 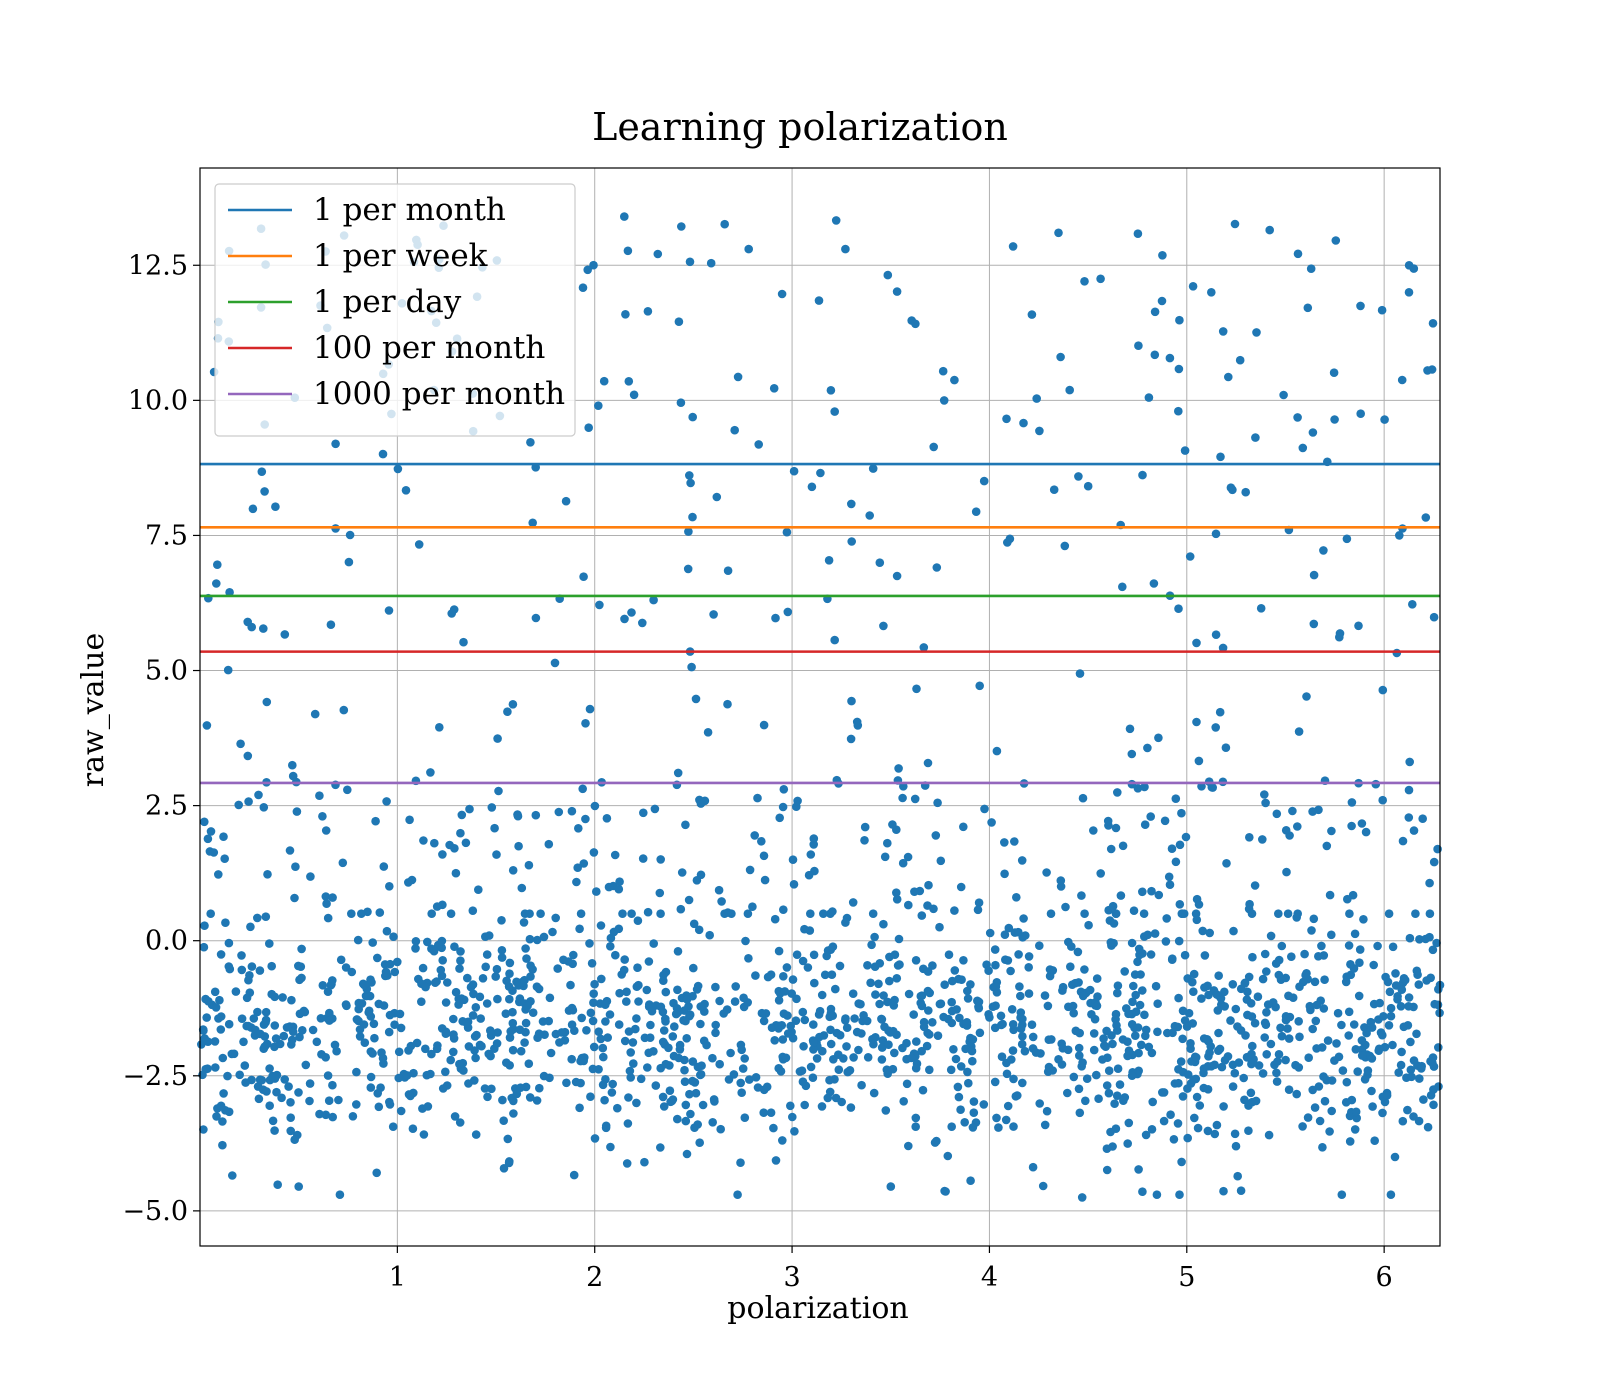 I want to click on legend-label: 1 per month, so click(x=409, y=210).